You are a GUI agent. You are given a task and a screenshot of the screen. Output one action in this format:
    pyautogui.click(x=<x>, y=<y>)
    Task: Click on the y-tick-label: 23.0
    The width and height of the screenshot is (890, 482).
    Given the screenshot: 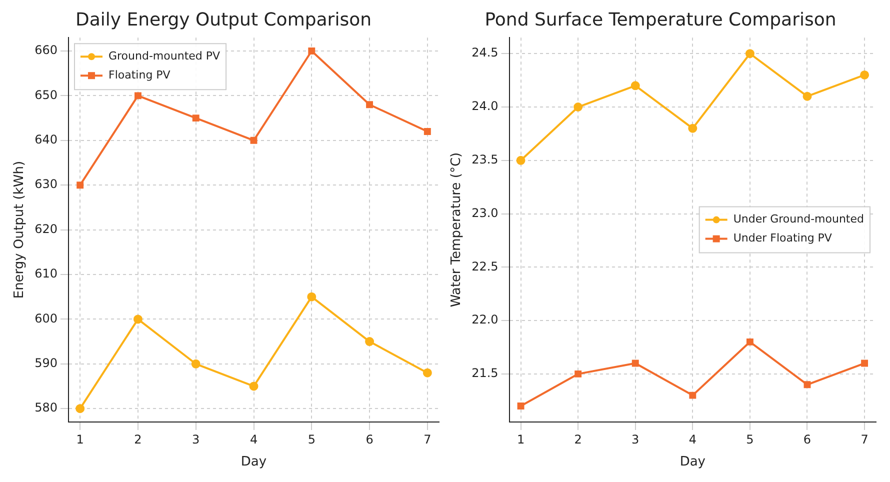 What is the action you would take?
    pyautogui.click(x=485, y=213)
    